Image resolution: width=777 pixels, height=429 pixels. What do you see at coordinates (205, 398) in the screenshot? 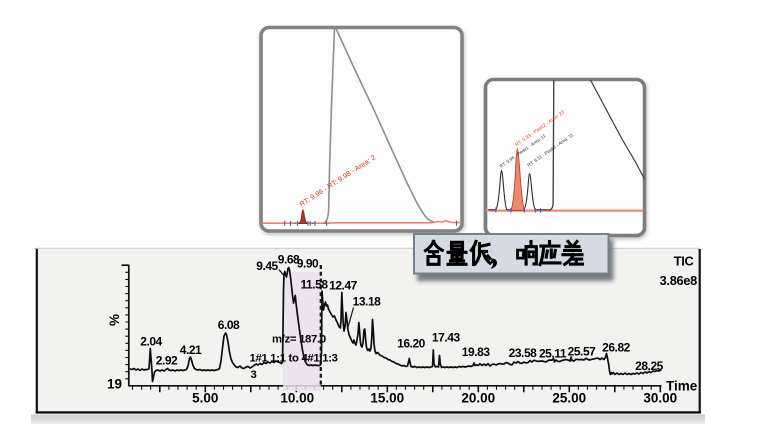
I see `svg-text: 5.00` at bounding box center [205, 398].